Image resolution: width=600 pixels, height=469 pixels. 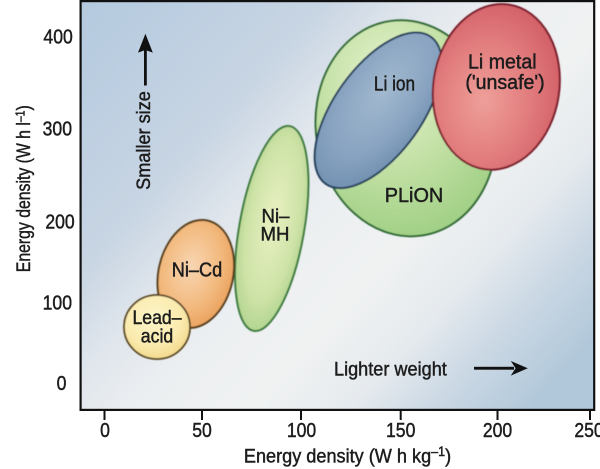 I want to click on svg-text: ('unsafe'), so click(x=504, y=83).